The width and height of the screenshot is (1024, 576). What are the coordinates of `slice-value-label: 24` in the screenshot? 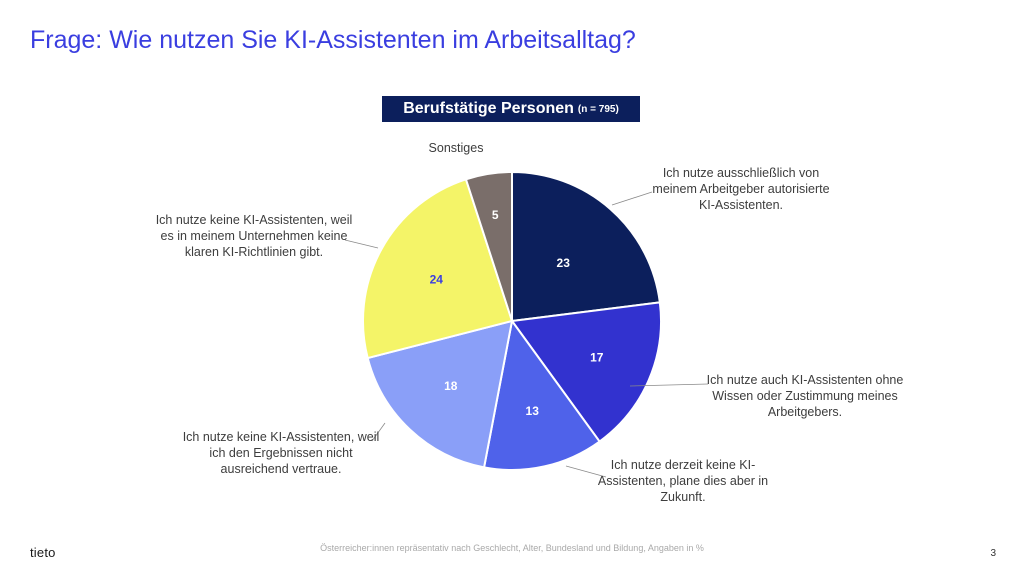 It's located at (437, 279).